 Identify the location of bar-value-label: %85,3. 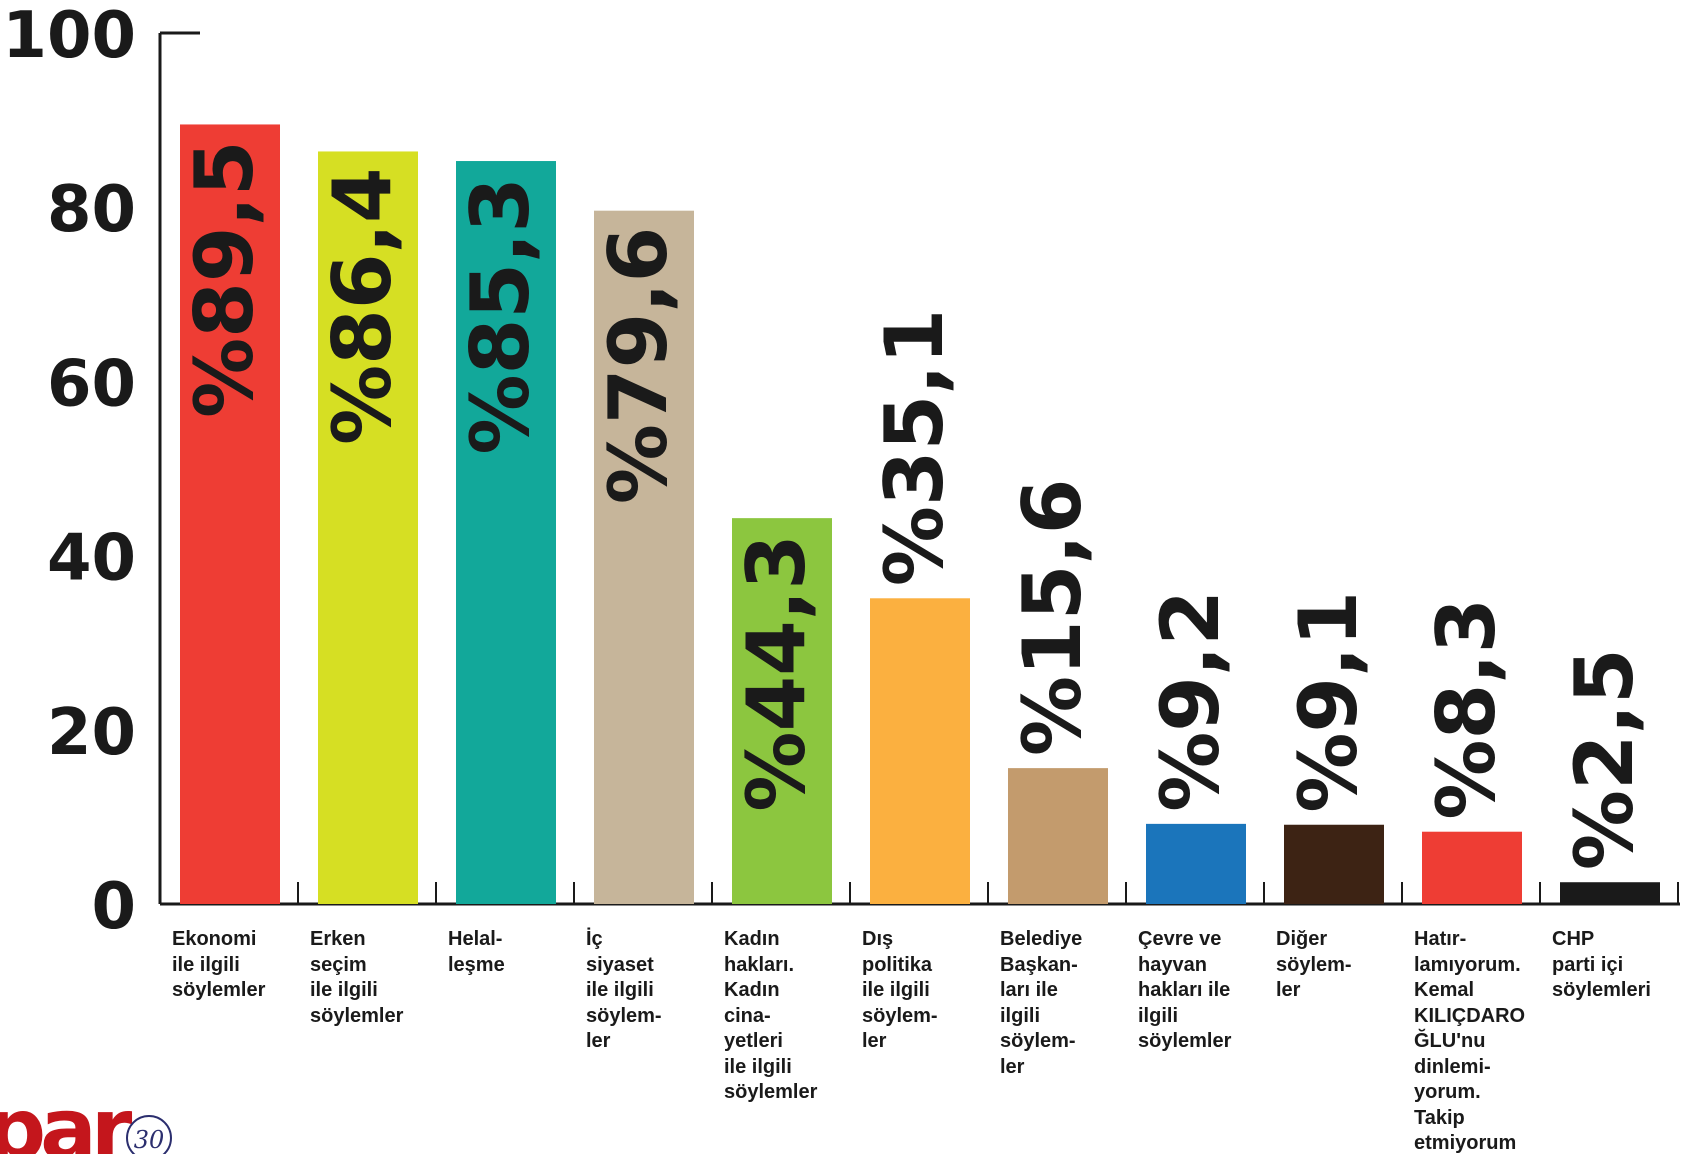
(500, 316).